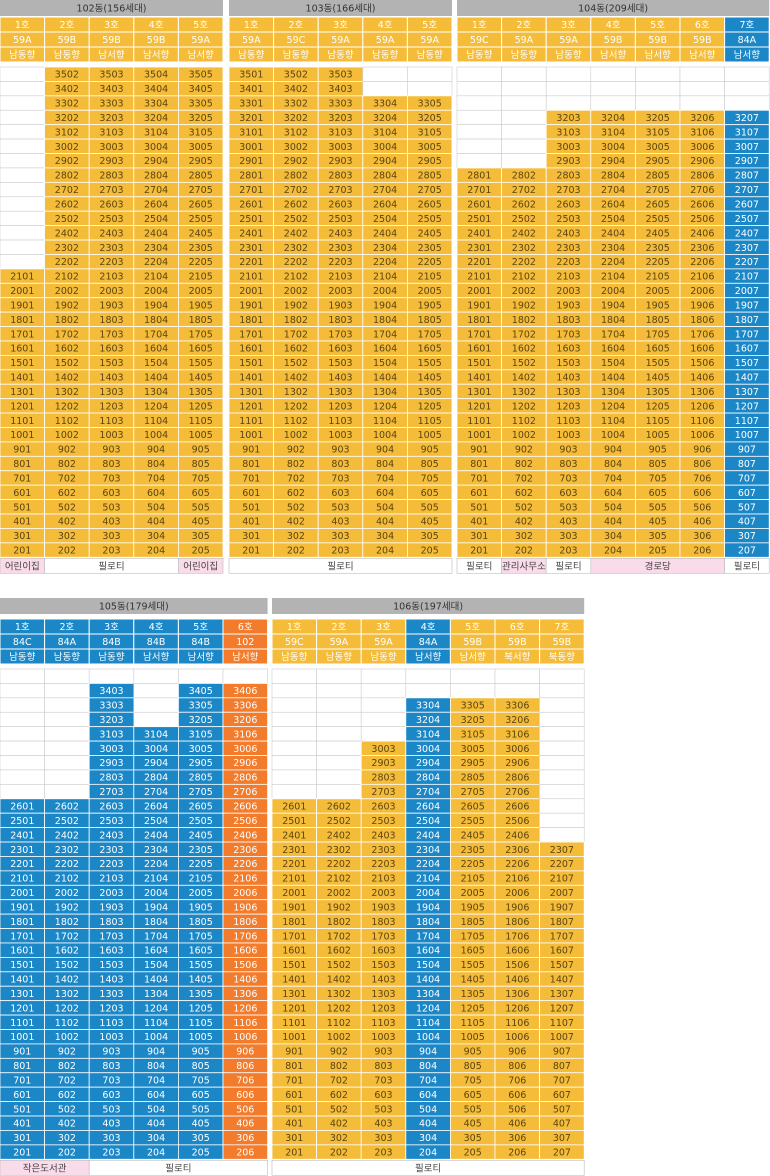  Describe the element at coordinates (111, 277) in the screenshot. I see `unit-number: 2103` at that location.